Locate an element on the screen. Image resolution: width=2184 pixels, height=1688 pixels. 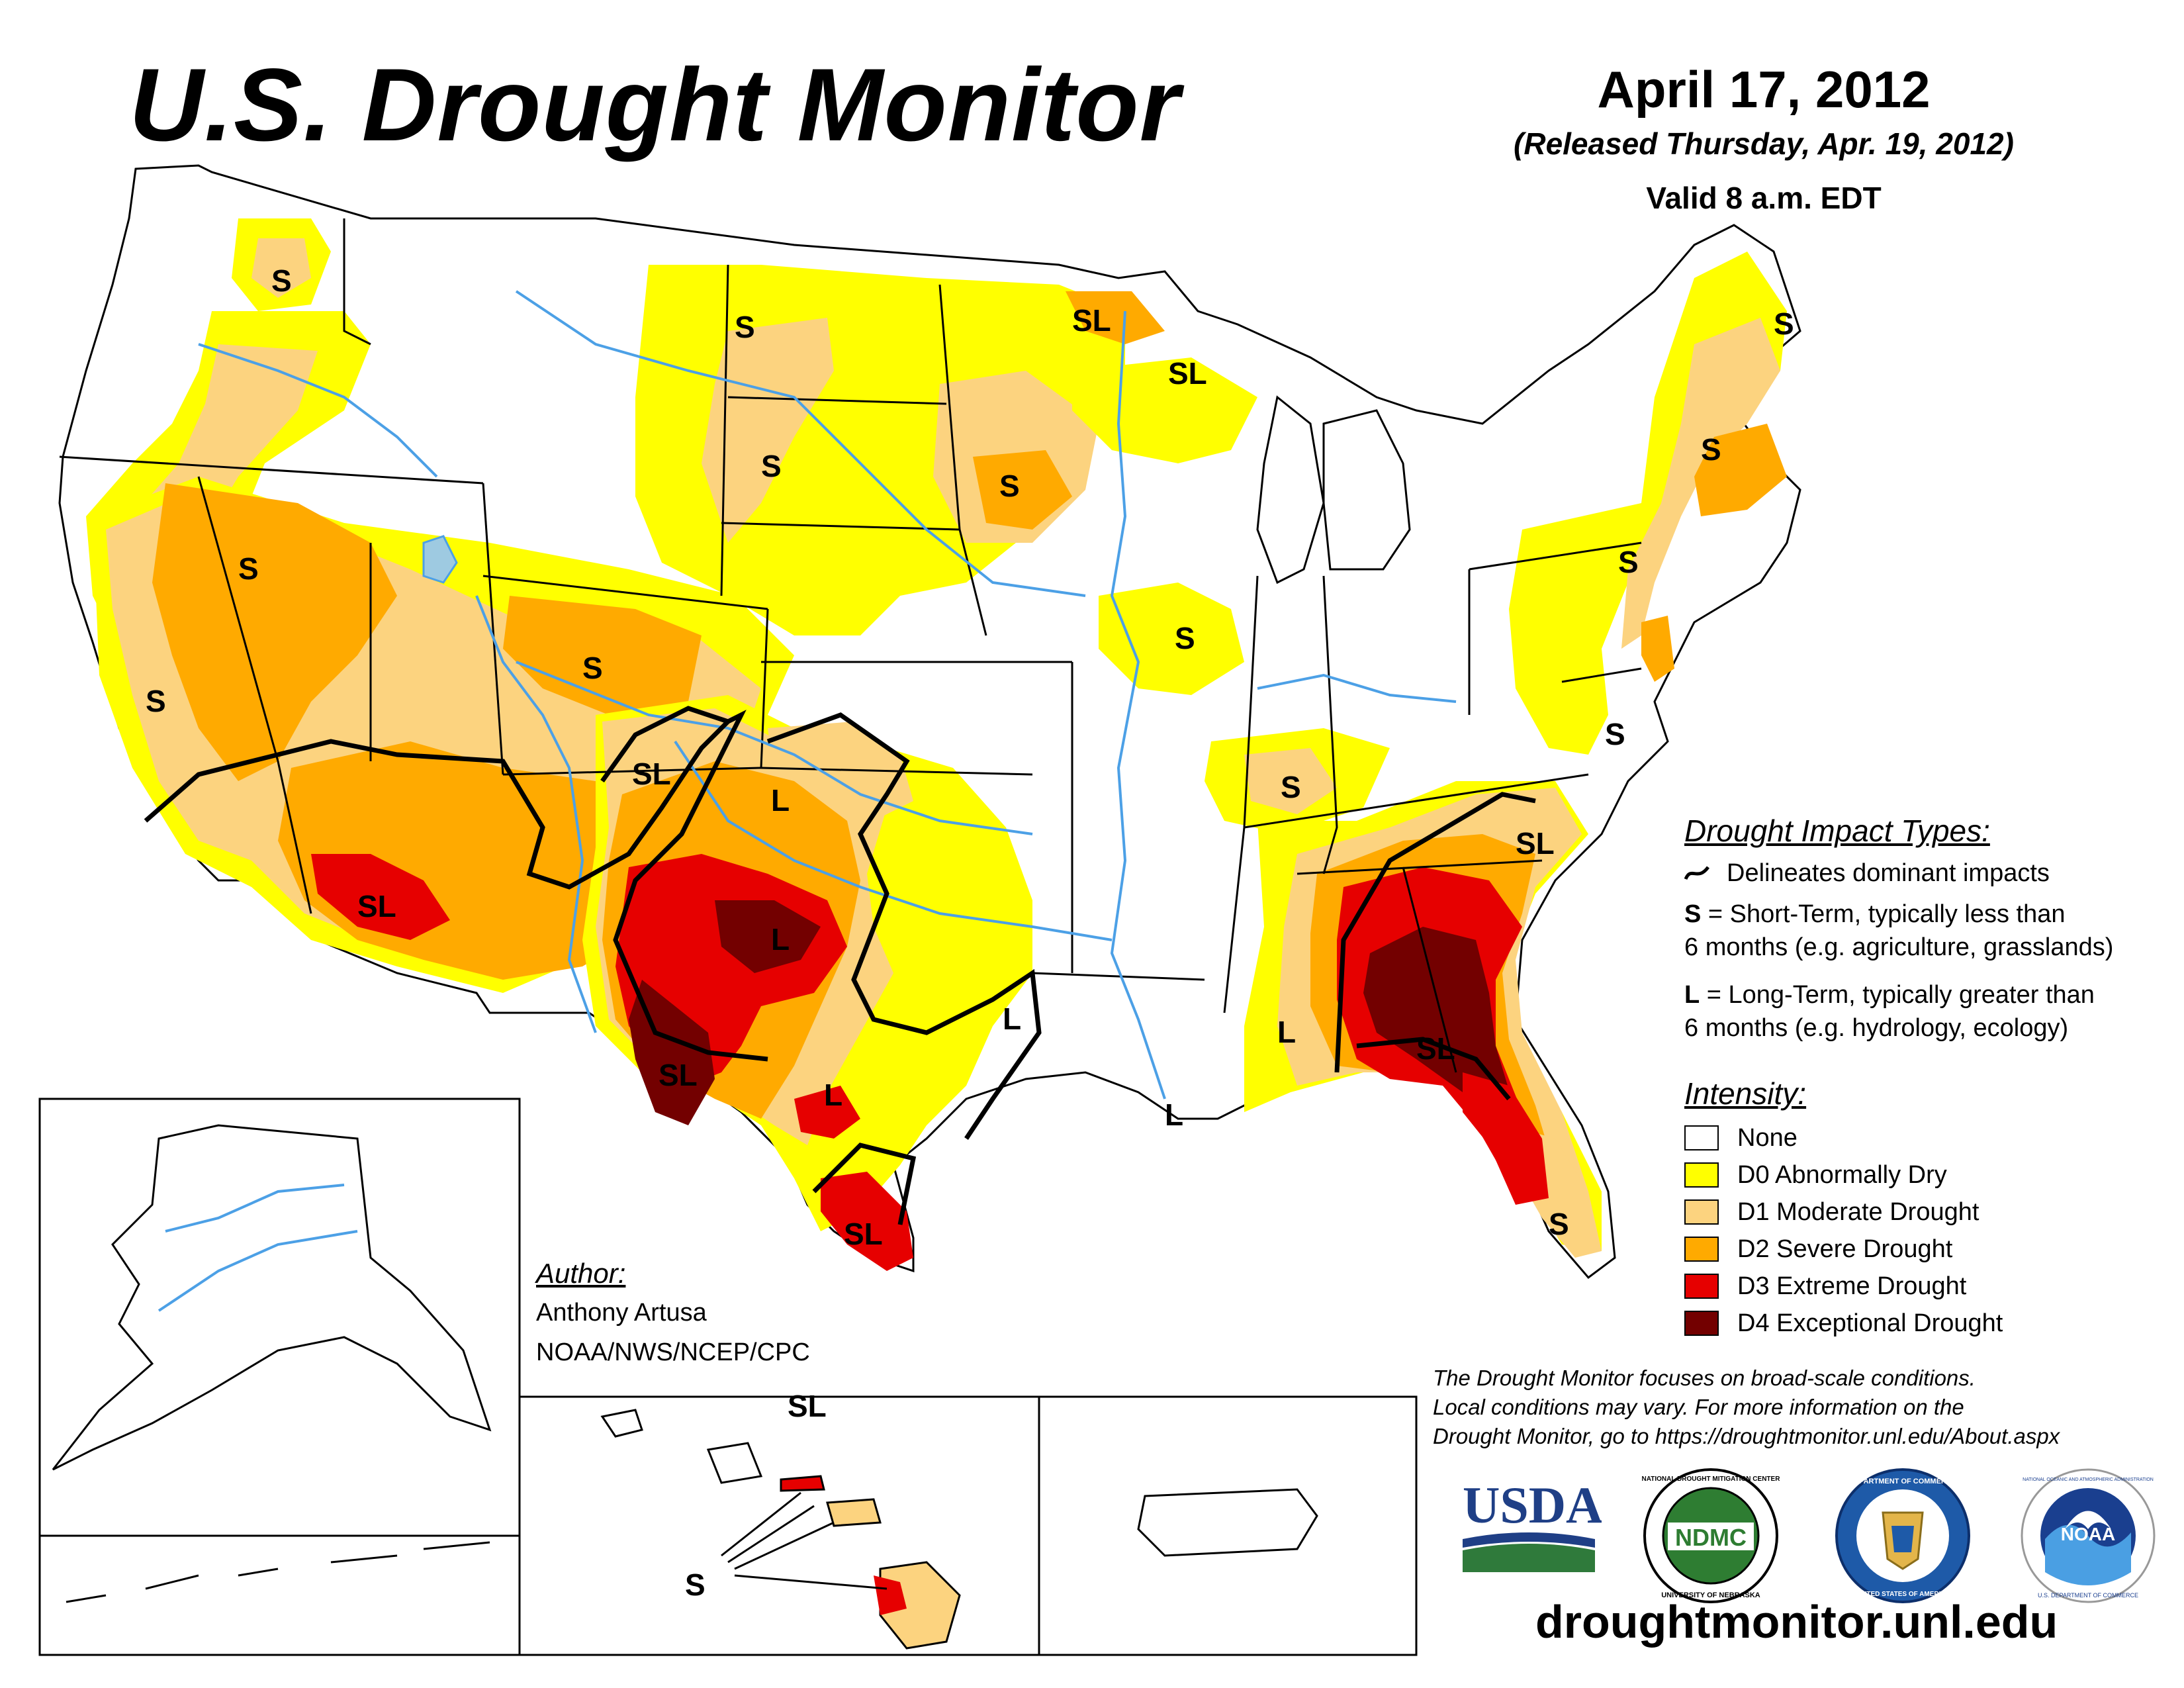
label-hi-s: S is located at coordinates (695, 1585).